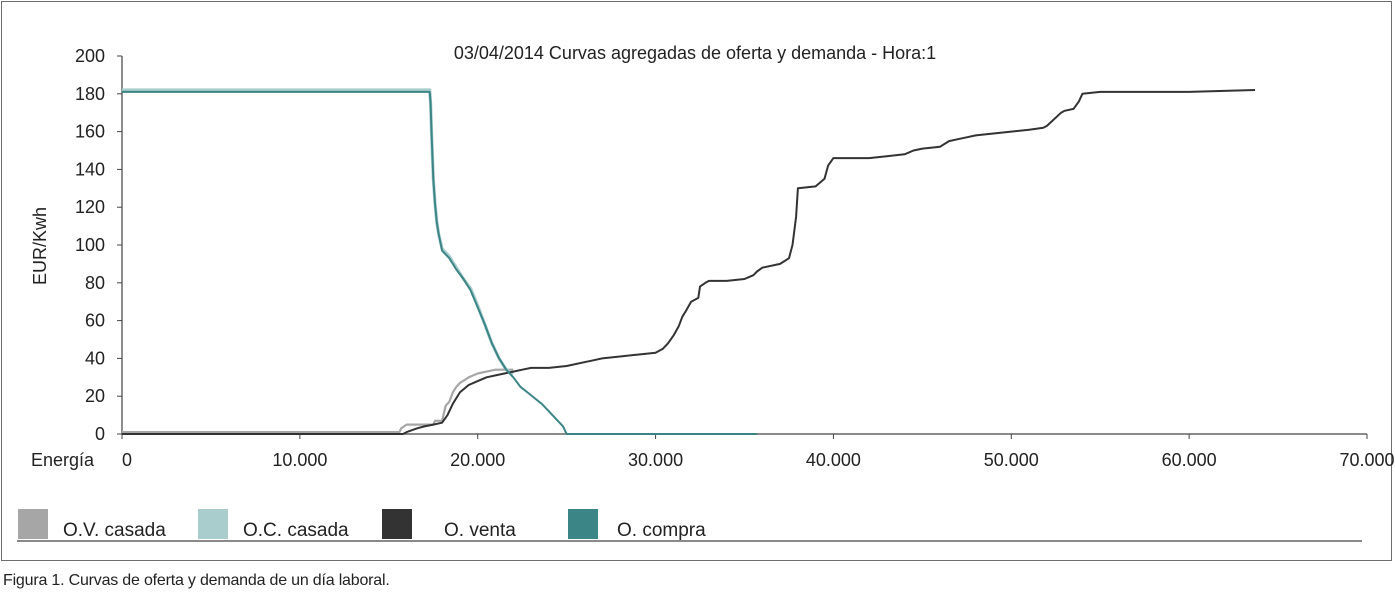 The image size is (1395, 598). I want to click on y-tick-label: 60, so click(95, 321).